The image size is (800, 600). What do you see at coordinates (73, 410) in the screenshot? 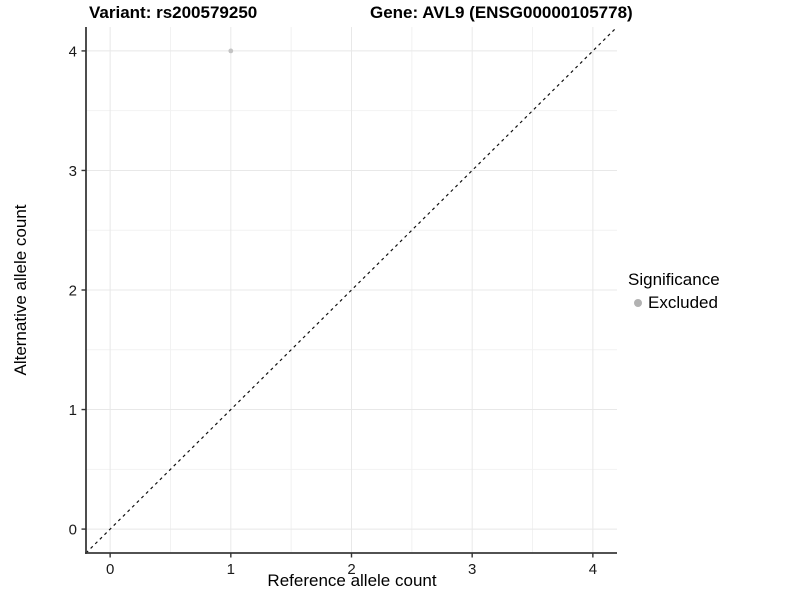
I see `y-tick-label: 1` at bounding box center [73, 410].